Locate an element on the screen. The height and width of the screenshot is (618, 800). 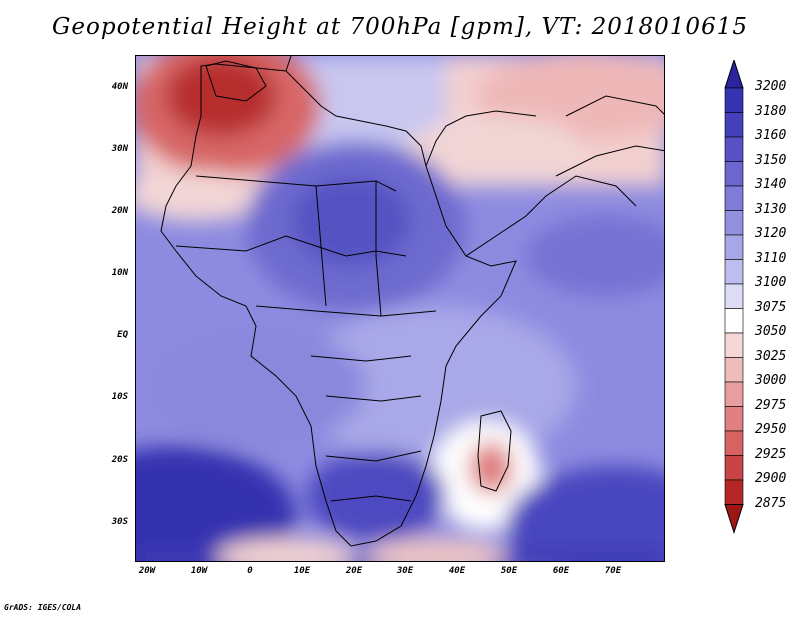
lon-label-10w: 10W is located at coordinates (199, 571).